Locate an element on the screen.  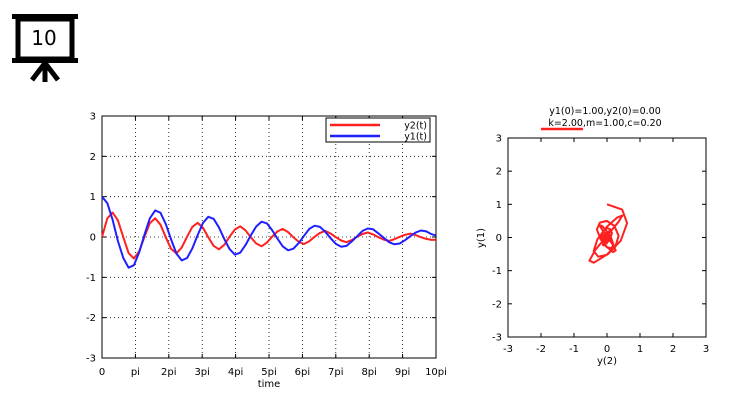
legend-label-y1: y1(t) is located at coordinates (415, 137).